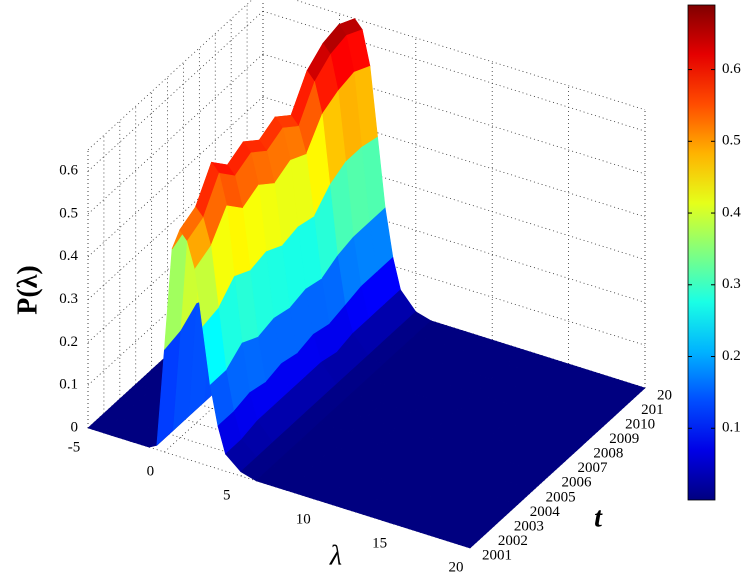  I want to click on colorbar-tick-label: 0.2, so click(731, 356).